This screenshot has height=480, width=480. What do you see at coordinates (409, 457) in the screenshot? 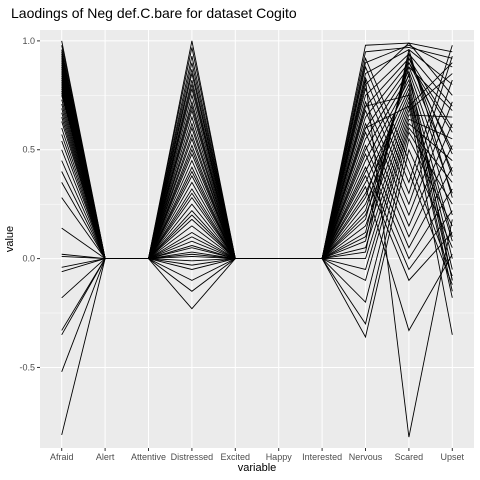
I see `x-tick-label: Scared` at bounding box center [409, 457].